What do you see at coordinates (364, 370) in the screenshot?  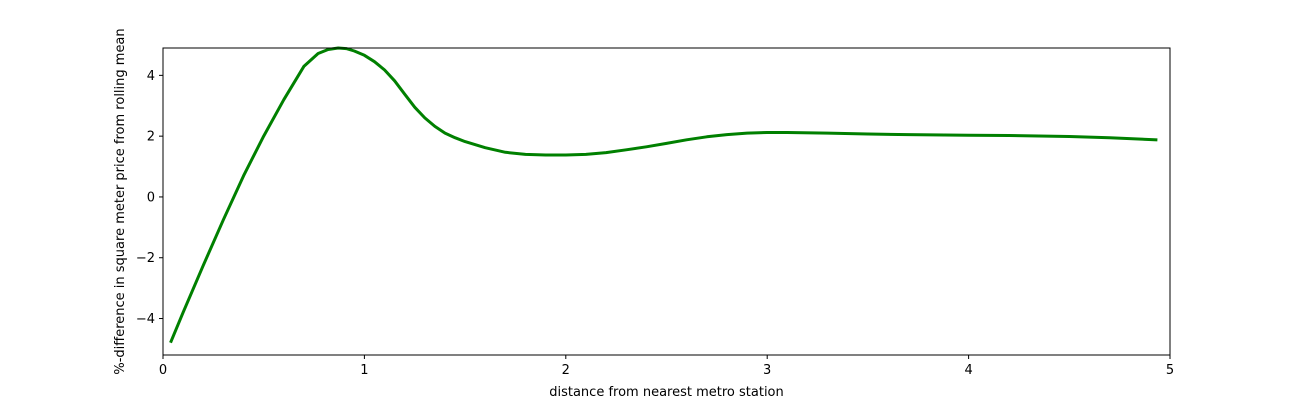 I see `x-tick-label: 1` at bounding box center [364, 370].